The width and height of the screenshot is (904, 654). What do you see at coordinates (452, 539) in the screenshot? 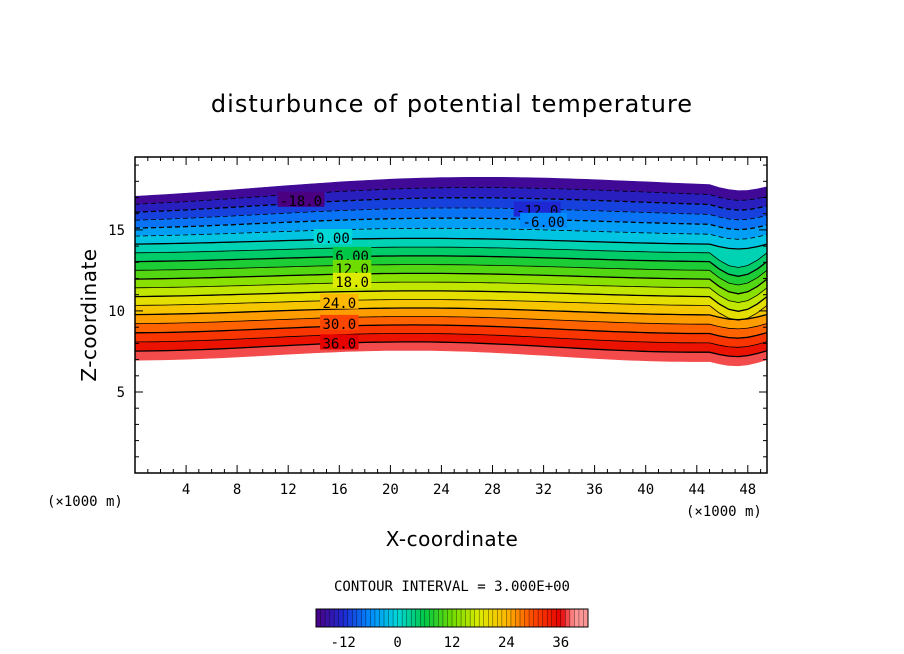
I see `x-axis-title: X-coordinate` at bounding box center [452, 539].